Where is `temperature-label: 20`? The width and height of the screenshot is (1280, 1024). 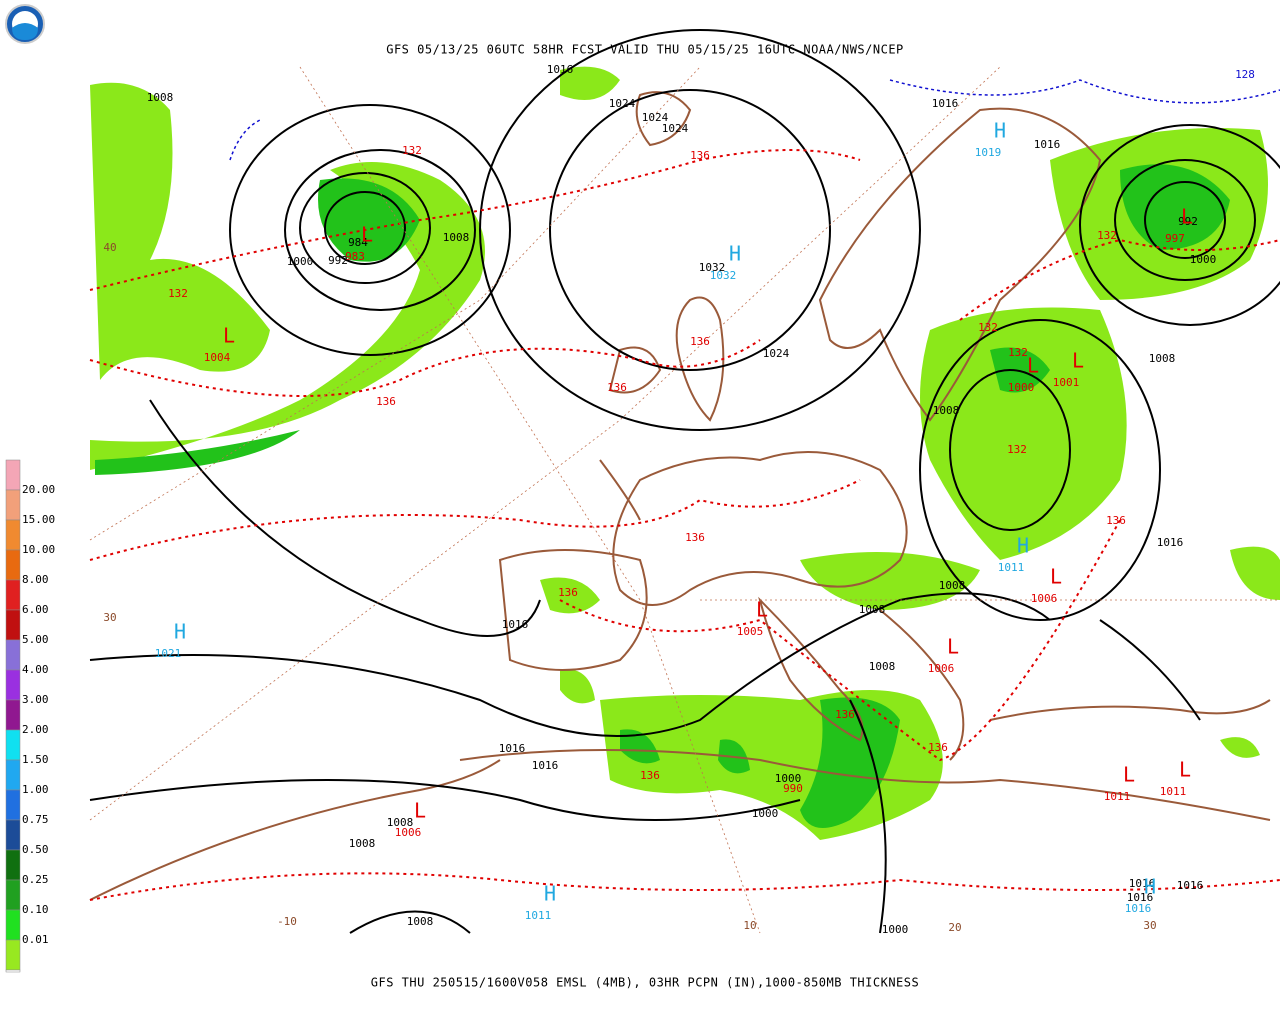 temperature-label: 20 is located at coordinates (954, 927).